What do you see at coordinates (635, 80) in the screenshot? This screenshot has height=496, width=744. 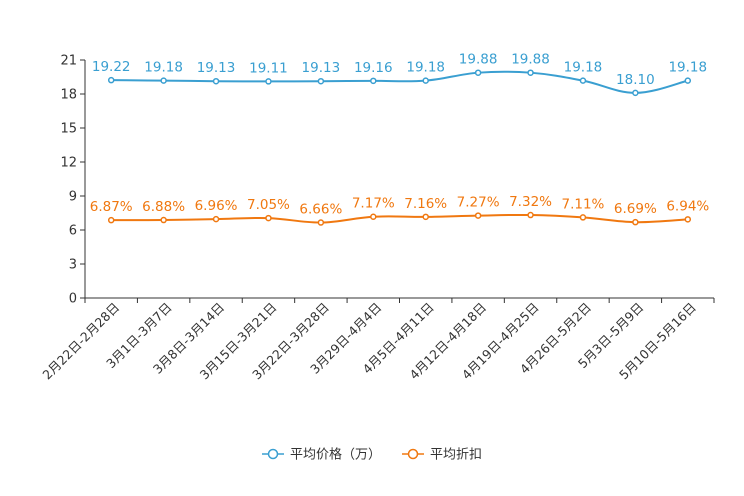 I see `data-label-0: 18.10` at bounding box center [635, 80].